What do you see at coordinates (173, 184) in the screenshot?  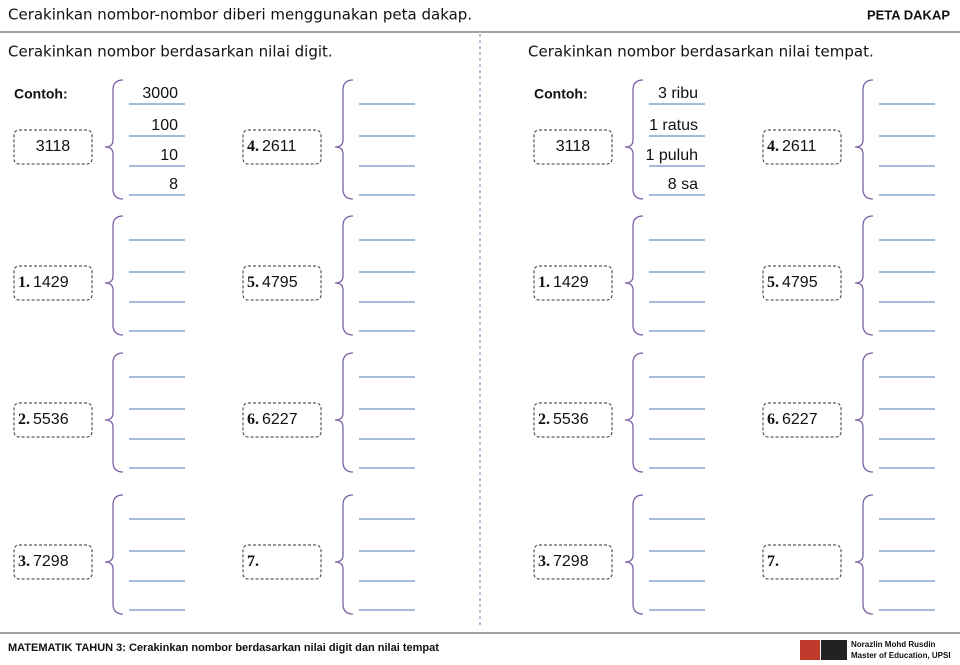 I see `example-part: 8` at bounding box center [173, 184].